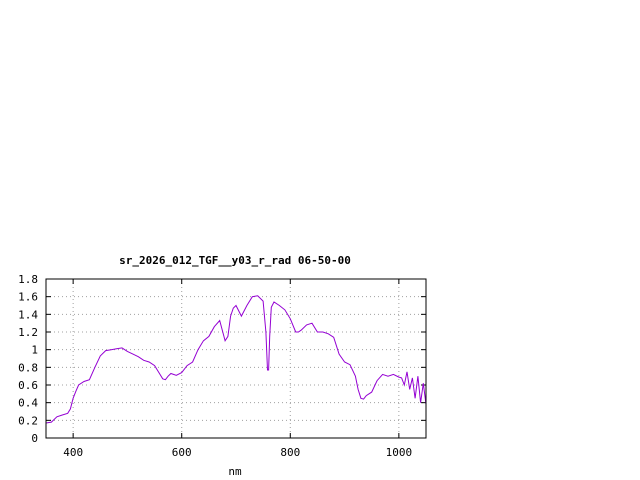 This screenshot has height=480, width=640. Describe the element at coordinates (28, 297) in the screenshot. I see `y-tick-label: 1.6` at that location.